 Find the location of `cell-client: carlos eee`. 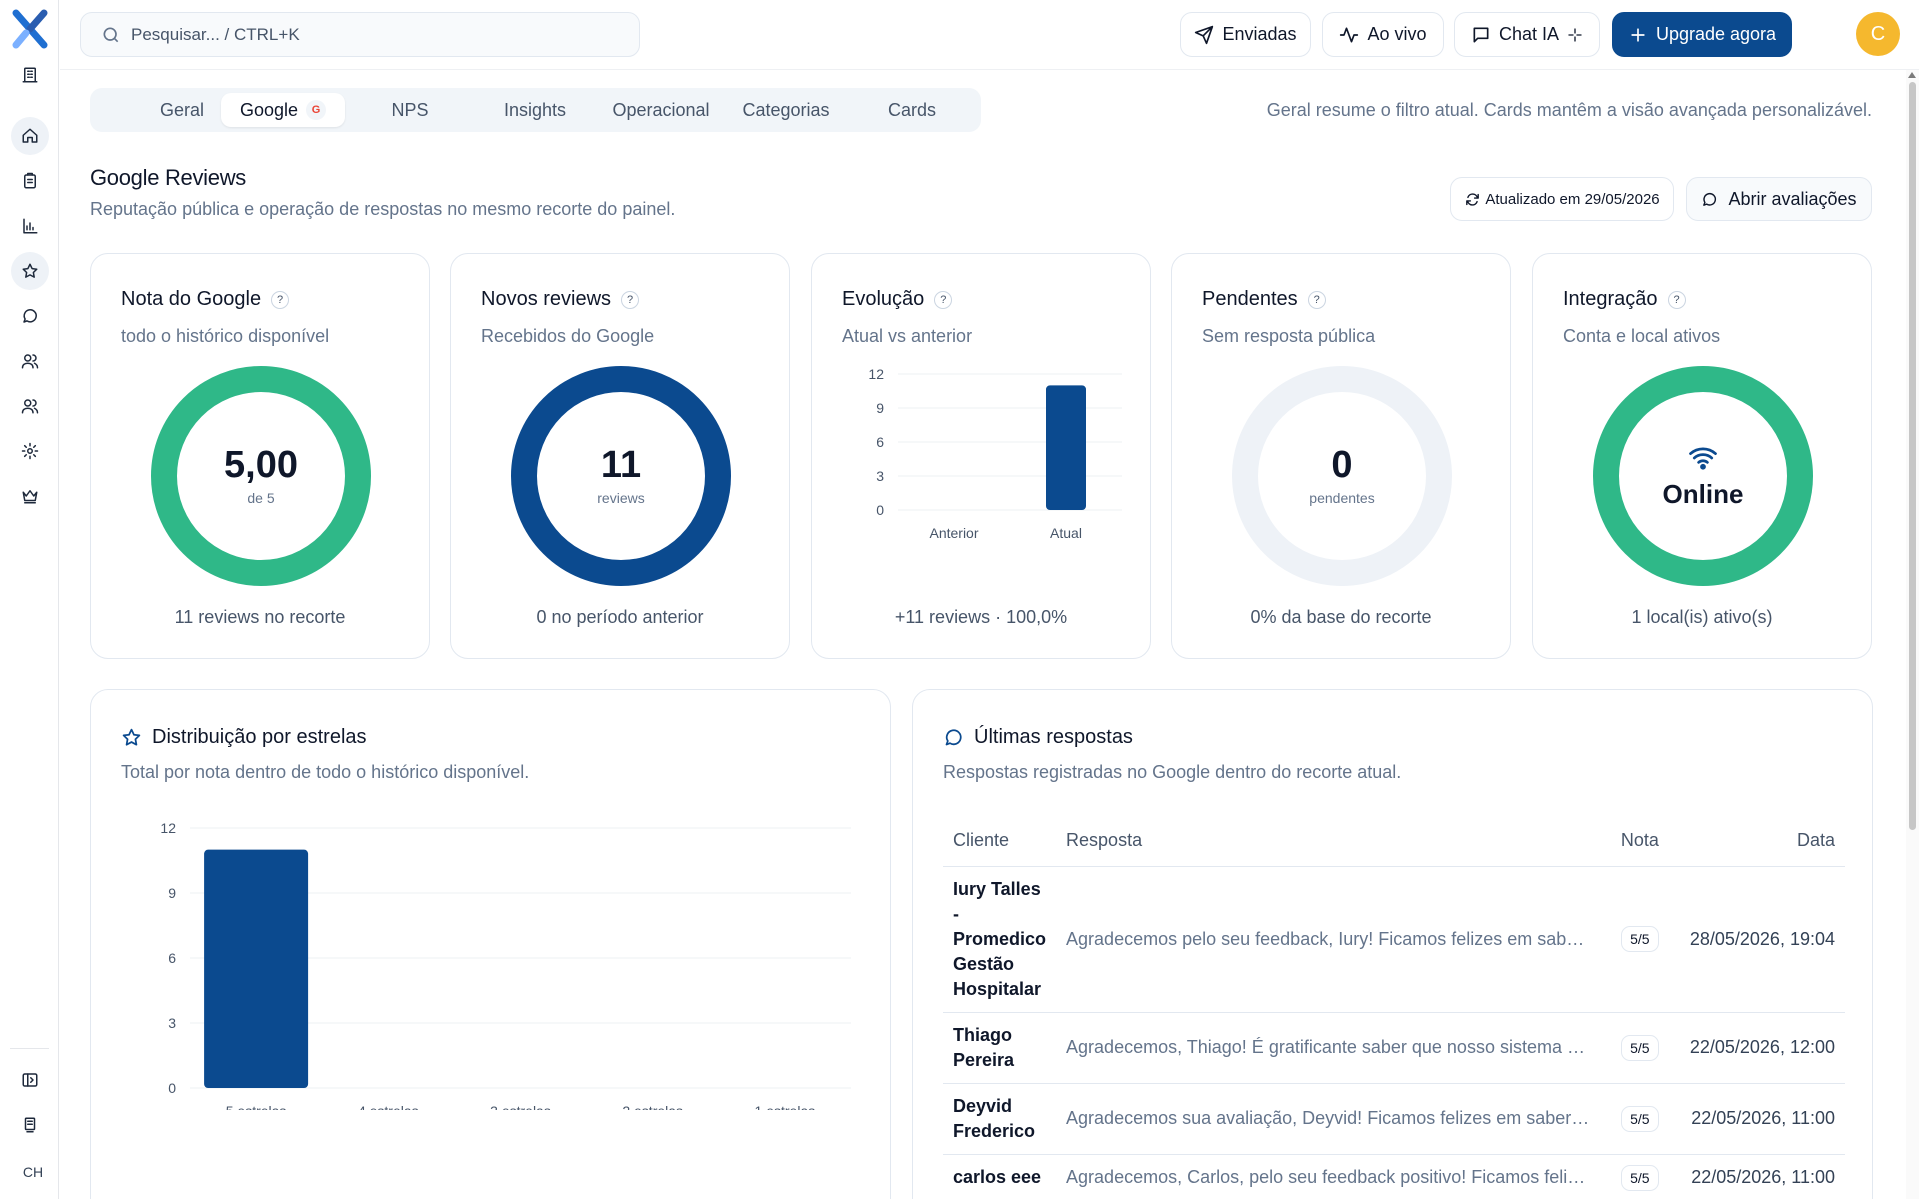

cell-client: carlos eee is located at coordinates (1000, 1176).